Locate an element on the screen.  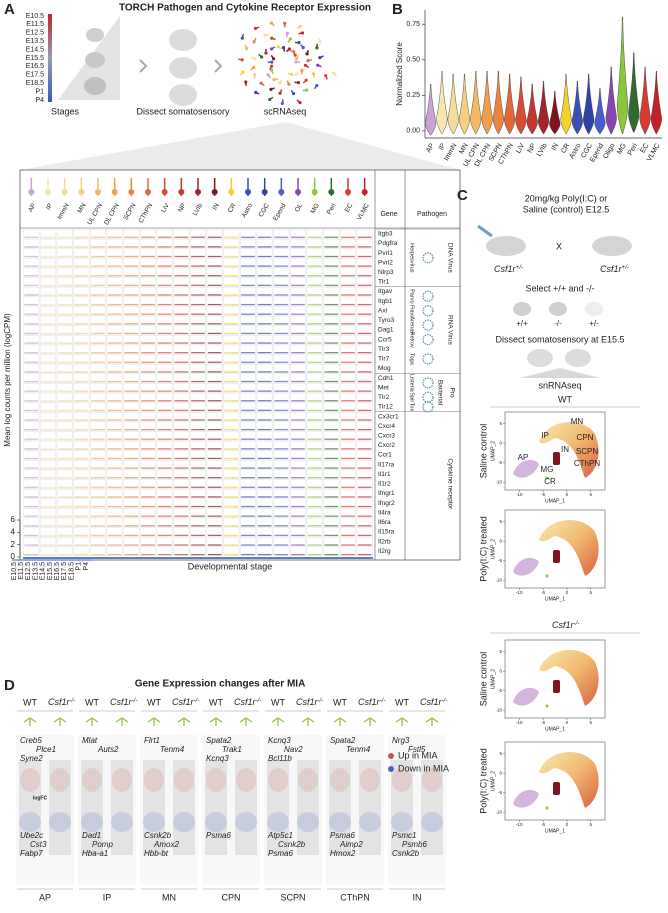
cell-type-icon is located at coordinates (348, 192).